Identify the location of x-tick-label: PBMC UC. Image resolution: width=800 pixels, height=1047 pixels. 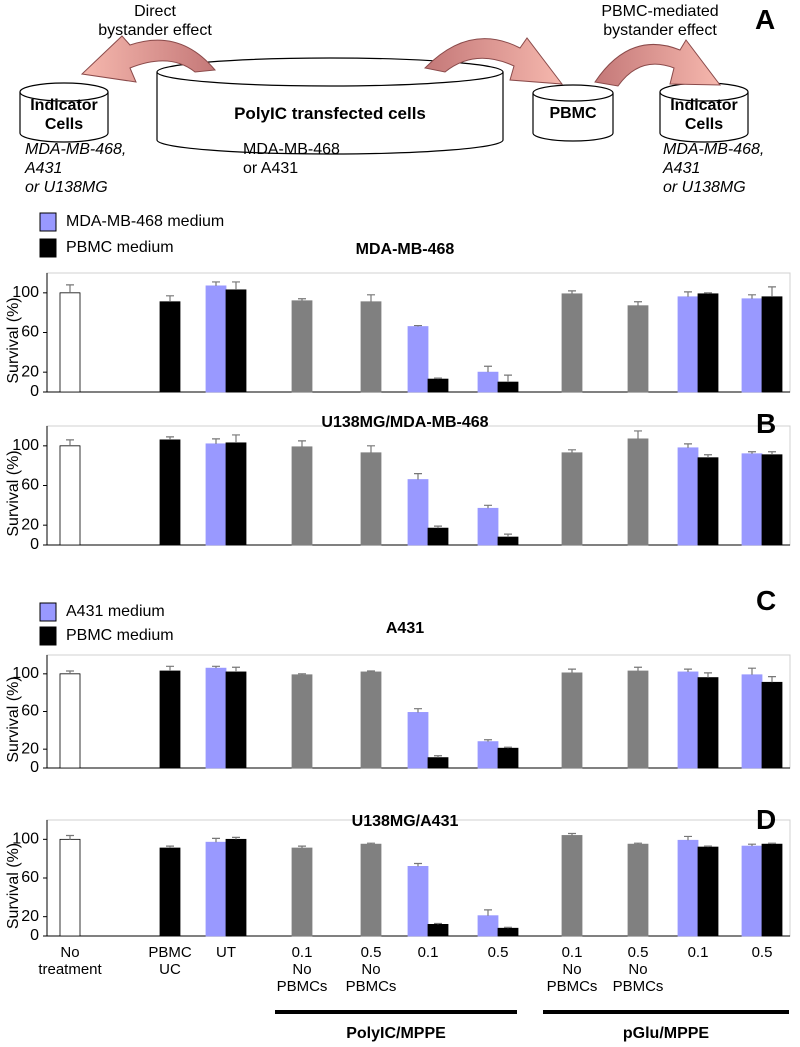
(170, 961).